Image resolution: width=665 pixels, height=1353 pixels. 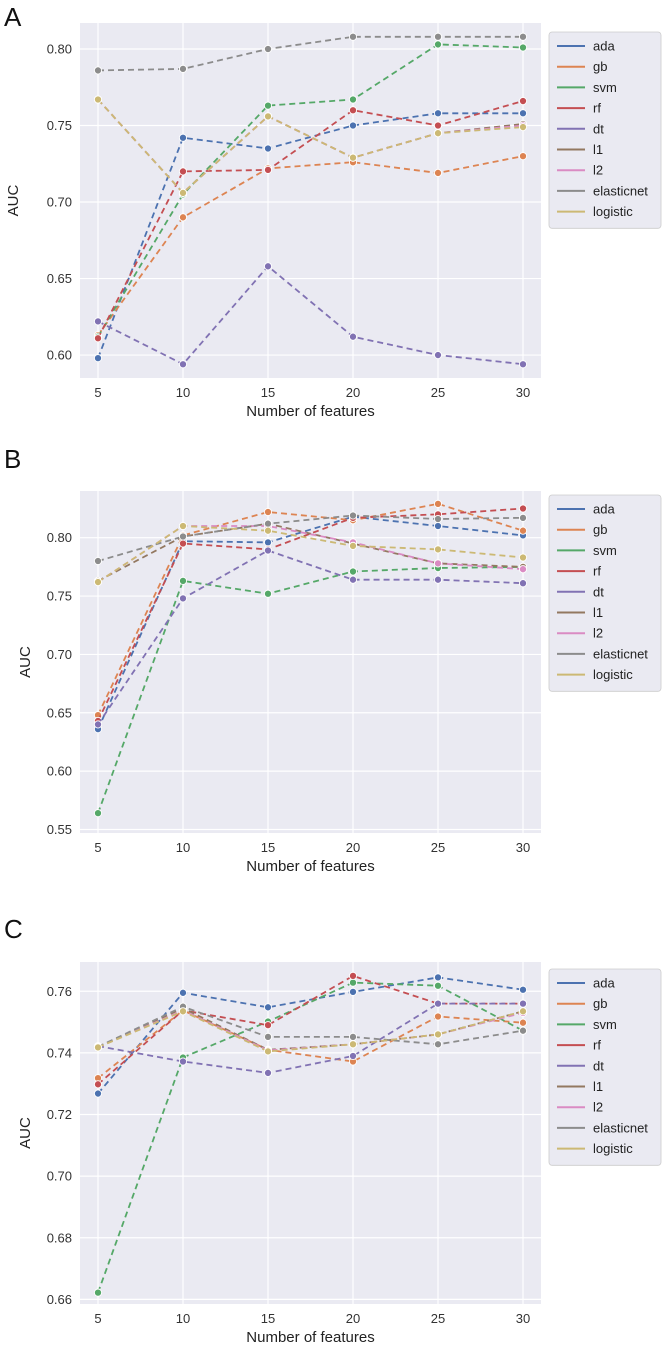 I want to click on x-tick-label: 20, so click(x=353, y=847).